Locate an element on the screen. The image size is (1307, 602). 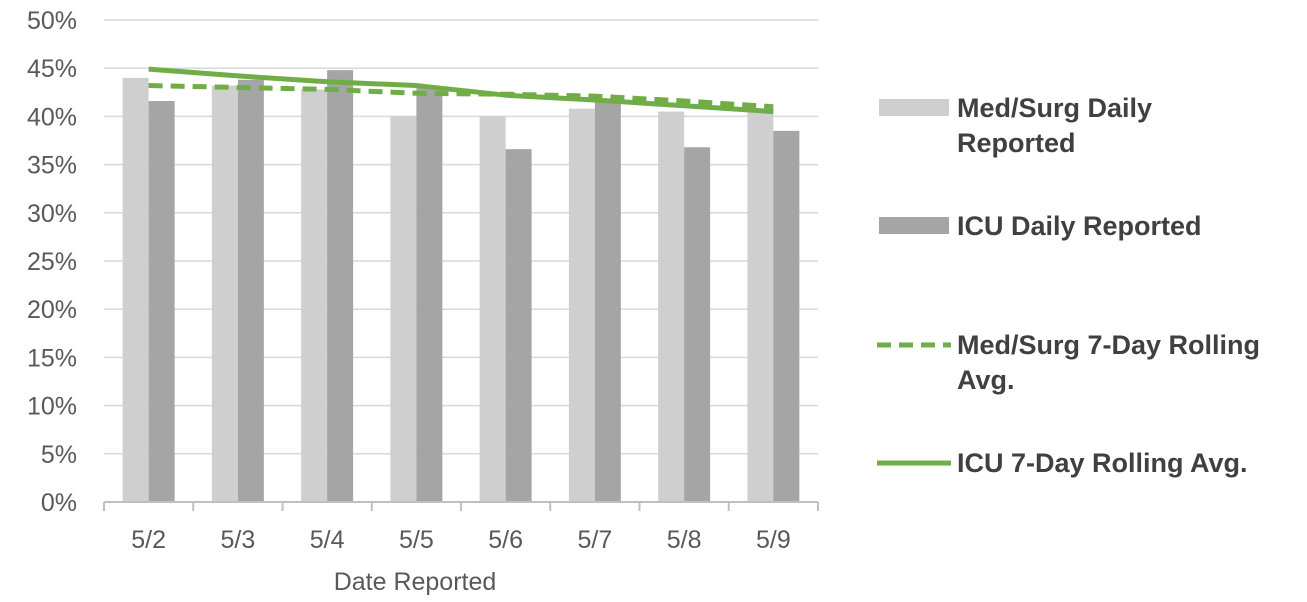
x-tick-label: 5/6 is located at coordinates (505, 540).